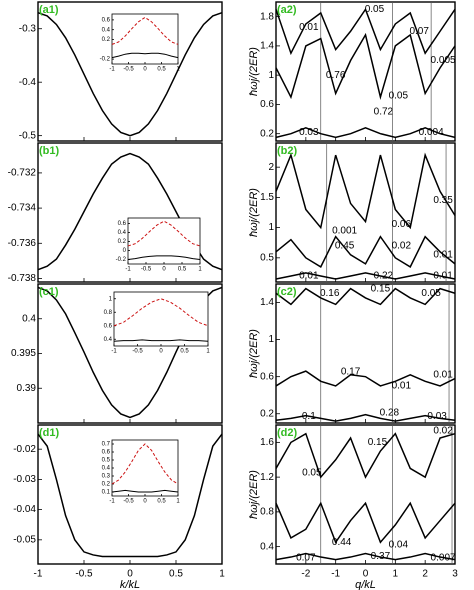  Describe the element at coordinates (130, 584) in the screenshot. I see `x-axis-label: k/kL` at that location.